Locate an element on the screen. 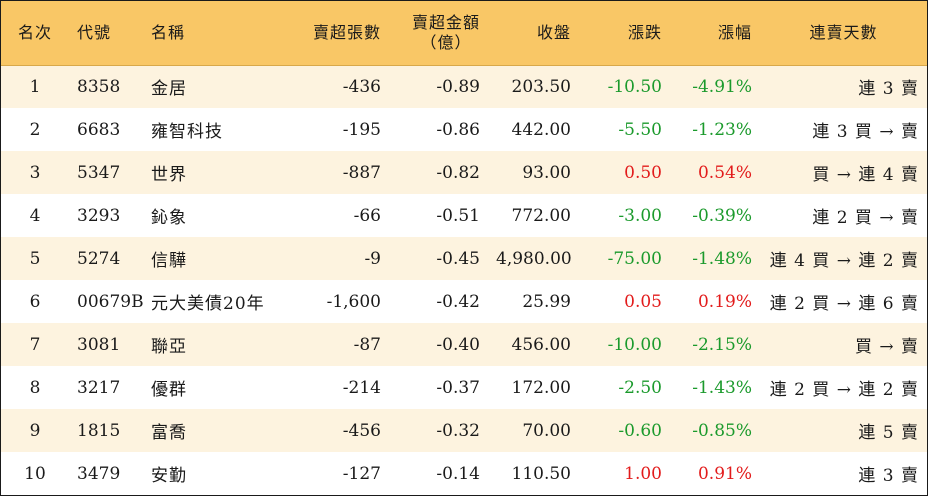  code-cell: 3081 is located at coordinates (99, 344).